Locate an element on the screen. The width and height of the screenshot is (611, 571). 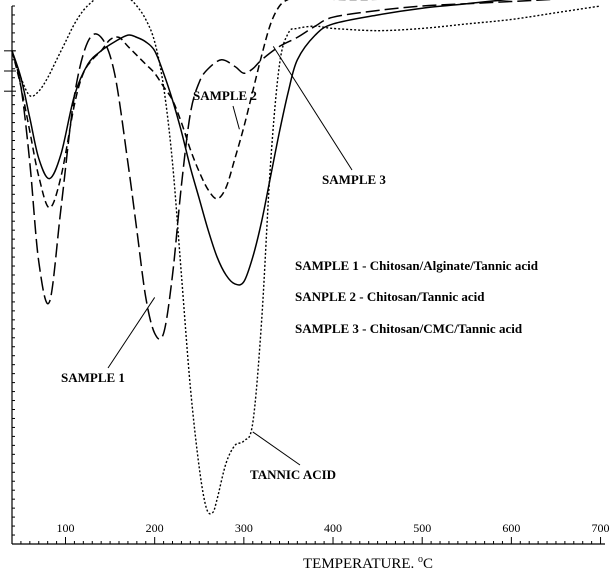
annotation-tannic-acid: TANNIC ACID is located at coordinates (293, 474).